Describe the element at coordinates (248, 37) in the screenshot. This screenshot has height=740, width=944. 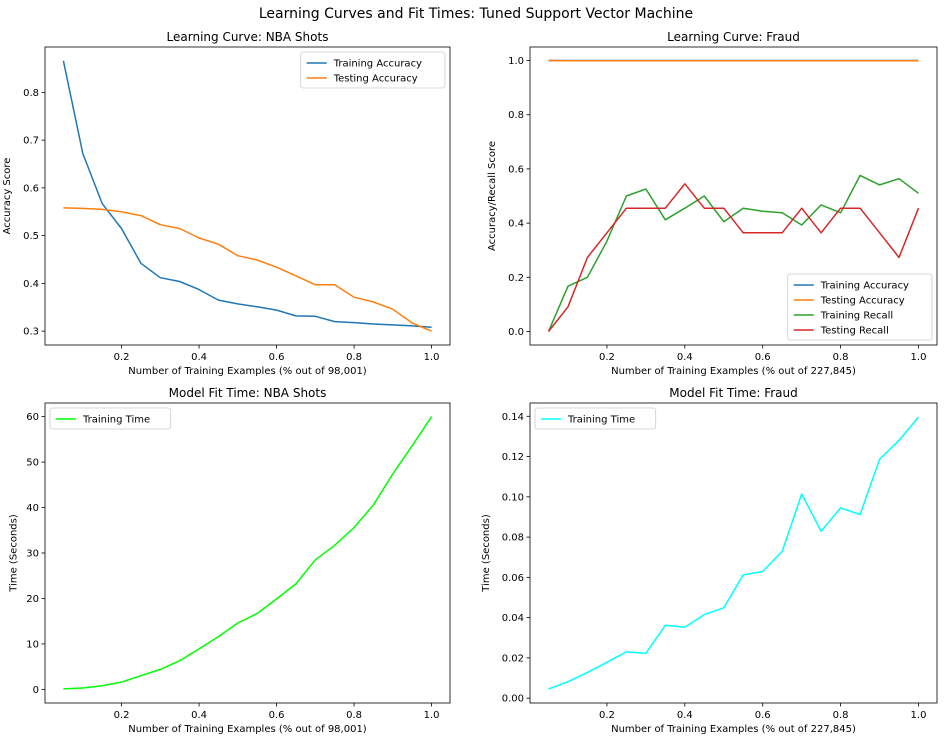
I see `chart-title: Learning Curve: NBA Shots` at that location.